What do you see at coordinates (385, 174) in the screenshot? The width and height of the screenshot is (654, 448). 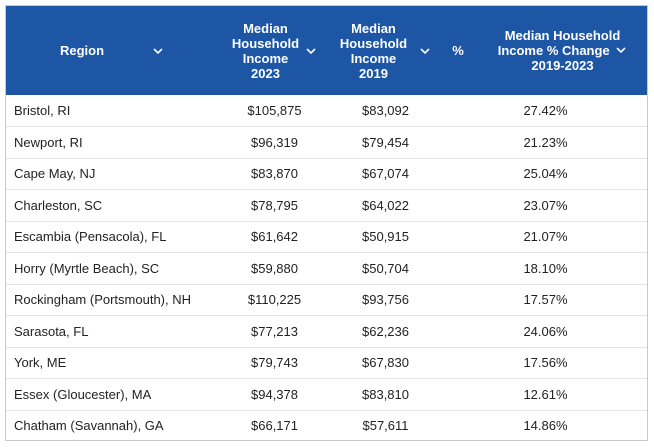 I see `cell-income-2019: $67,074` at bounding box center [385, 174].